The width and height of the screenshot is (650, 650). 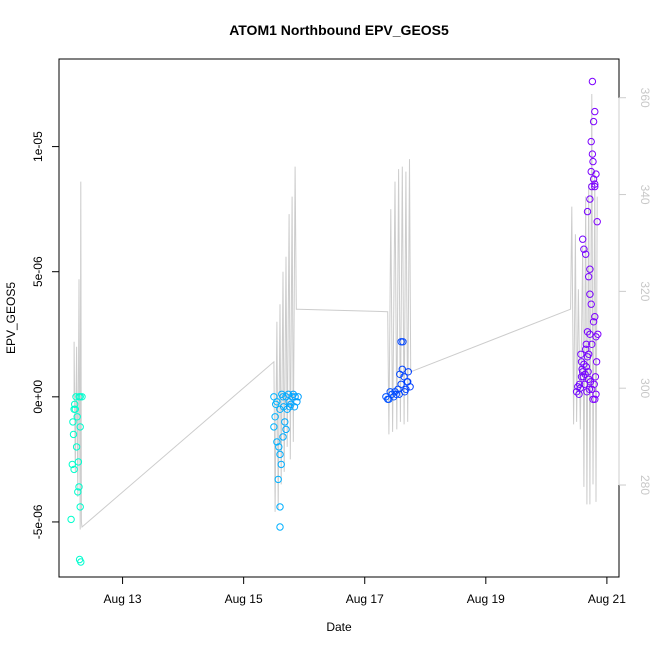 What do you see at coordinates (38, 146) in the screenshot?
I see `y-tick-label: 1e-05` at bounding box center [38, 146].